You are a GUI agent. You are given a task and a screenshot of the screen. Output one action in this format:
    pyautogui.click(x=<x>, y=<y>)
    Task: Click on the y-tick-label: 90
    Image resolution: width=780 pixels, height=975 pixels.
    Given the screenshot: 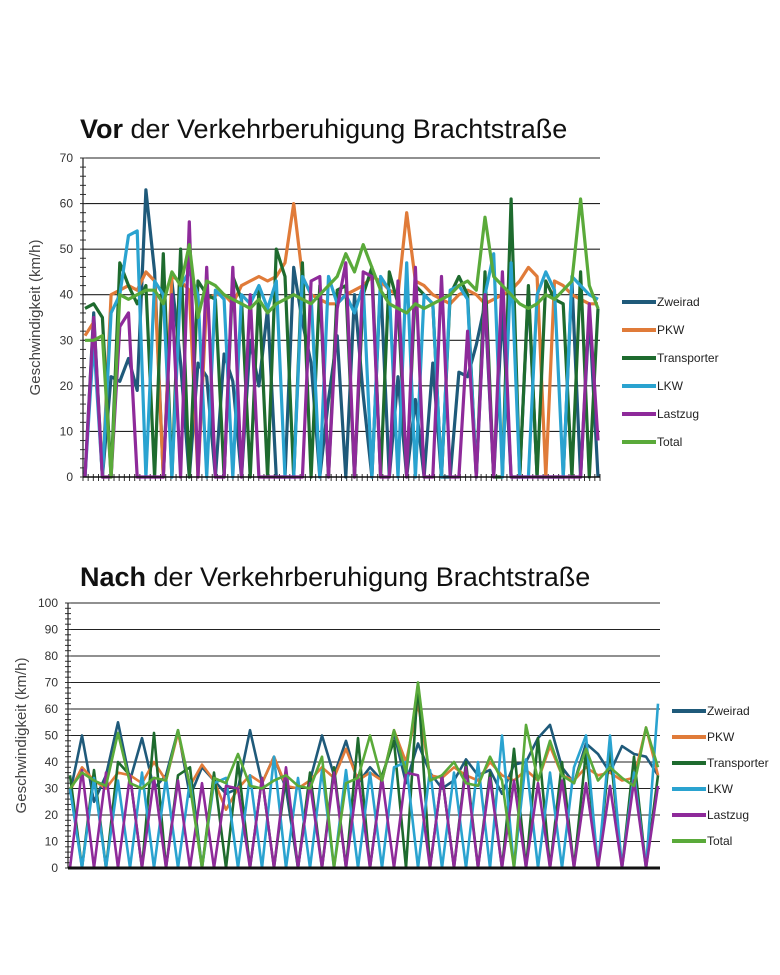 What is the action you would take?
    pyautogui.click(x=52, y=630)
    